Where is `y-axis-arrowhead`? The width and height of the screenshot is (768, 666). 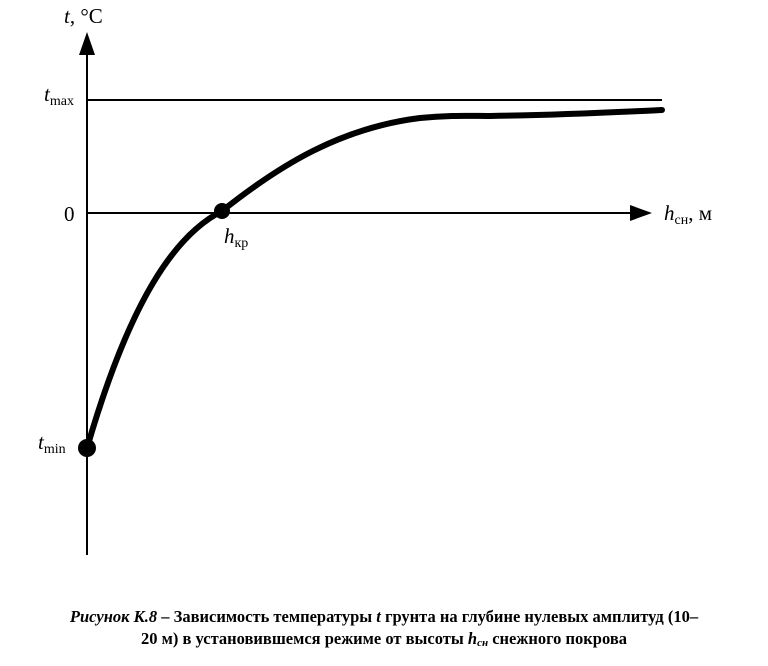
y-axis-arrowhead is located at coordinates (87, 43).